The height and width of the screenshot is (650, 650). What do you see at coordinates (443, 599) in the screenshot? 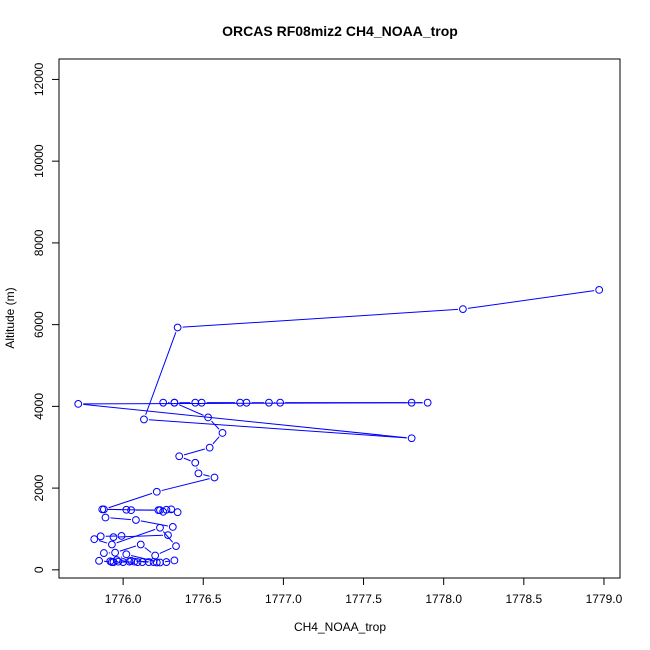
I see `x-tick-label: 1778.0` at bounding box center [443, 599].